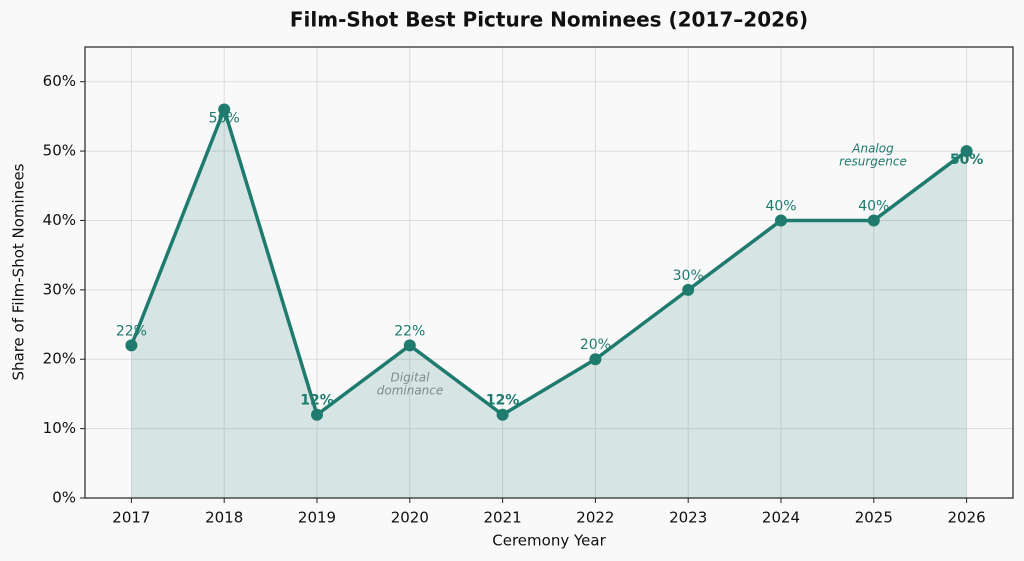 This screenshot has height=561, width=1024. Describe the element at coordinates (781, 518) in the screenshot. I see `x-tick-label: 2024` at that location.